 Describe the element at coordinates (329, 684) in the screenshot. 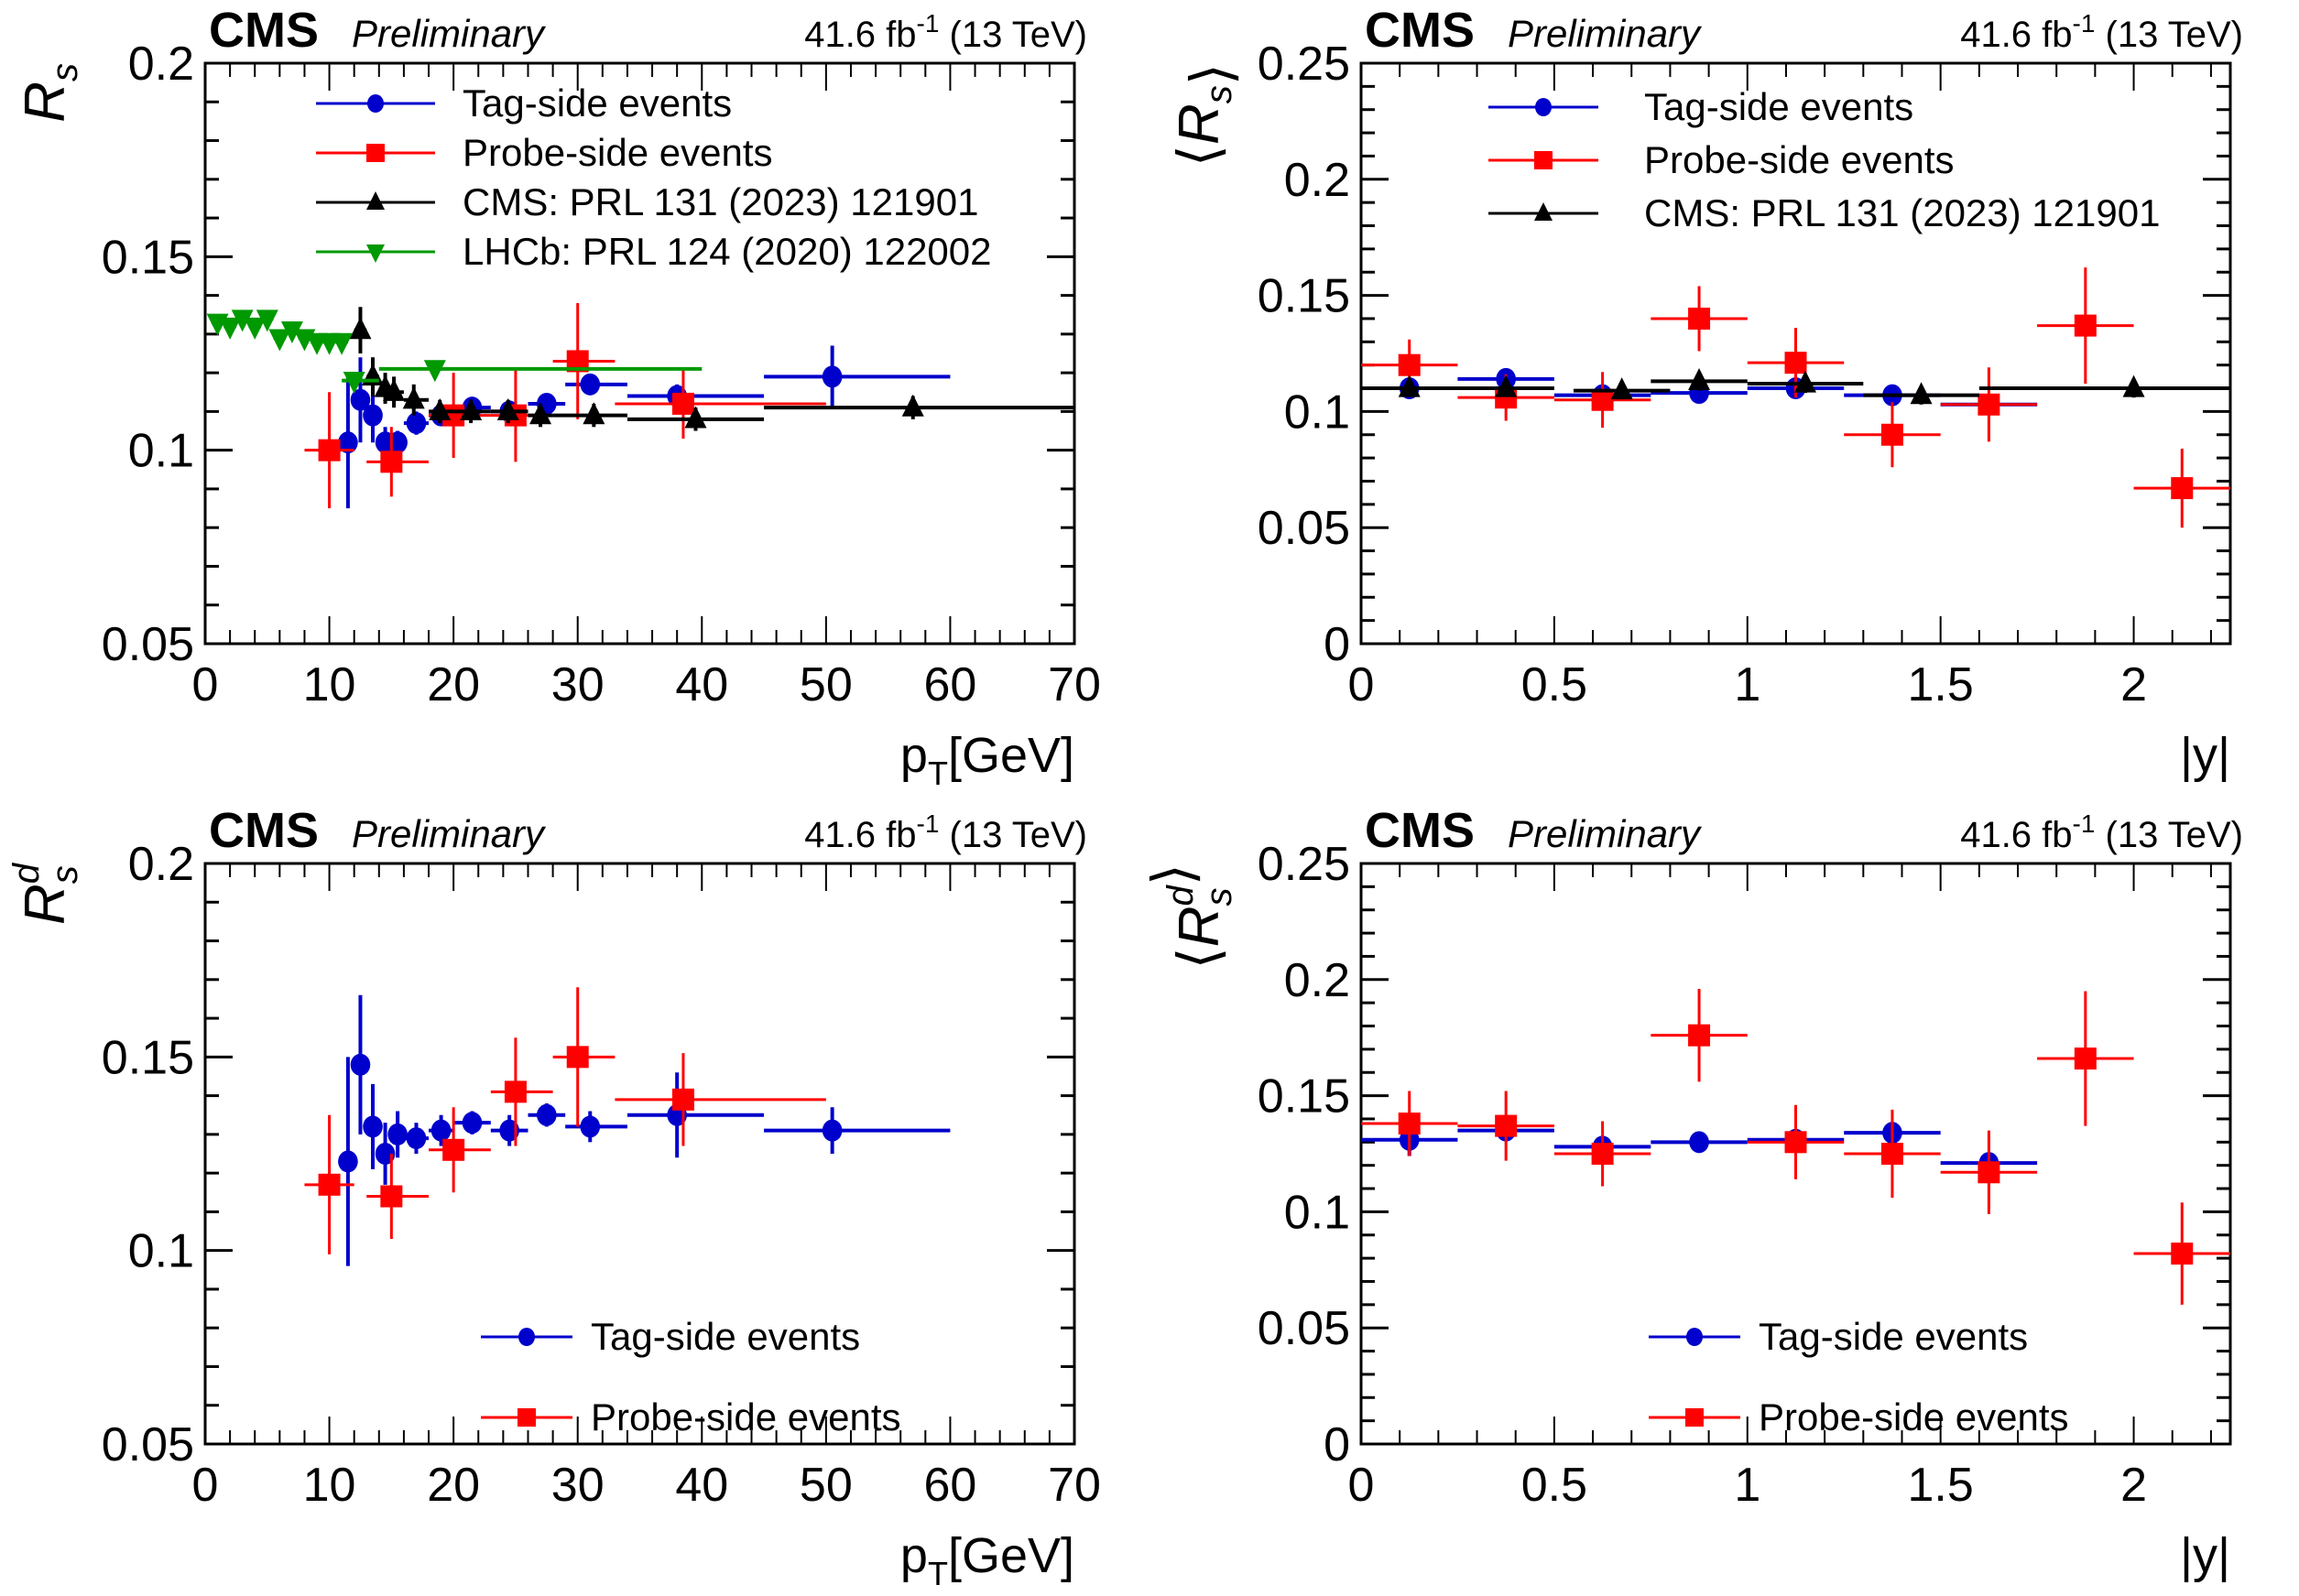

I see `x-tick-label: 10` at that location.